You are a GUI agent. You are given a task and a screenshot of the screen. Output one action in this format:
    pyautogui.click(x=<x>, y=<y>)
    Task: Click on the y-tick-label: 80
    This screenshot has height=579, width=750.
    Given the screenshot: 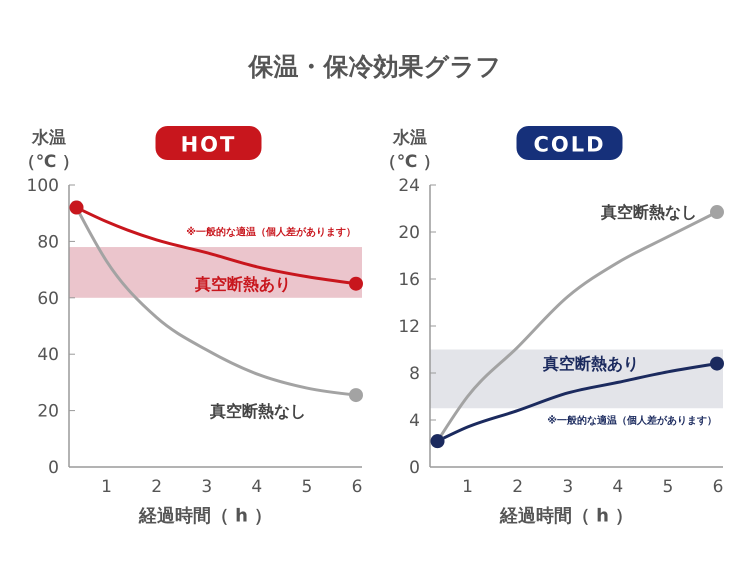 What is the action you would take?
    pyautogui.click(x=48, y=242)
    